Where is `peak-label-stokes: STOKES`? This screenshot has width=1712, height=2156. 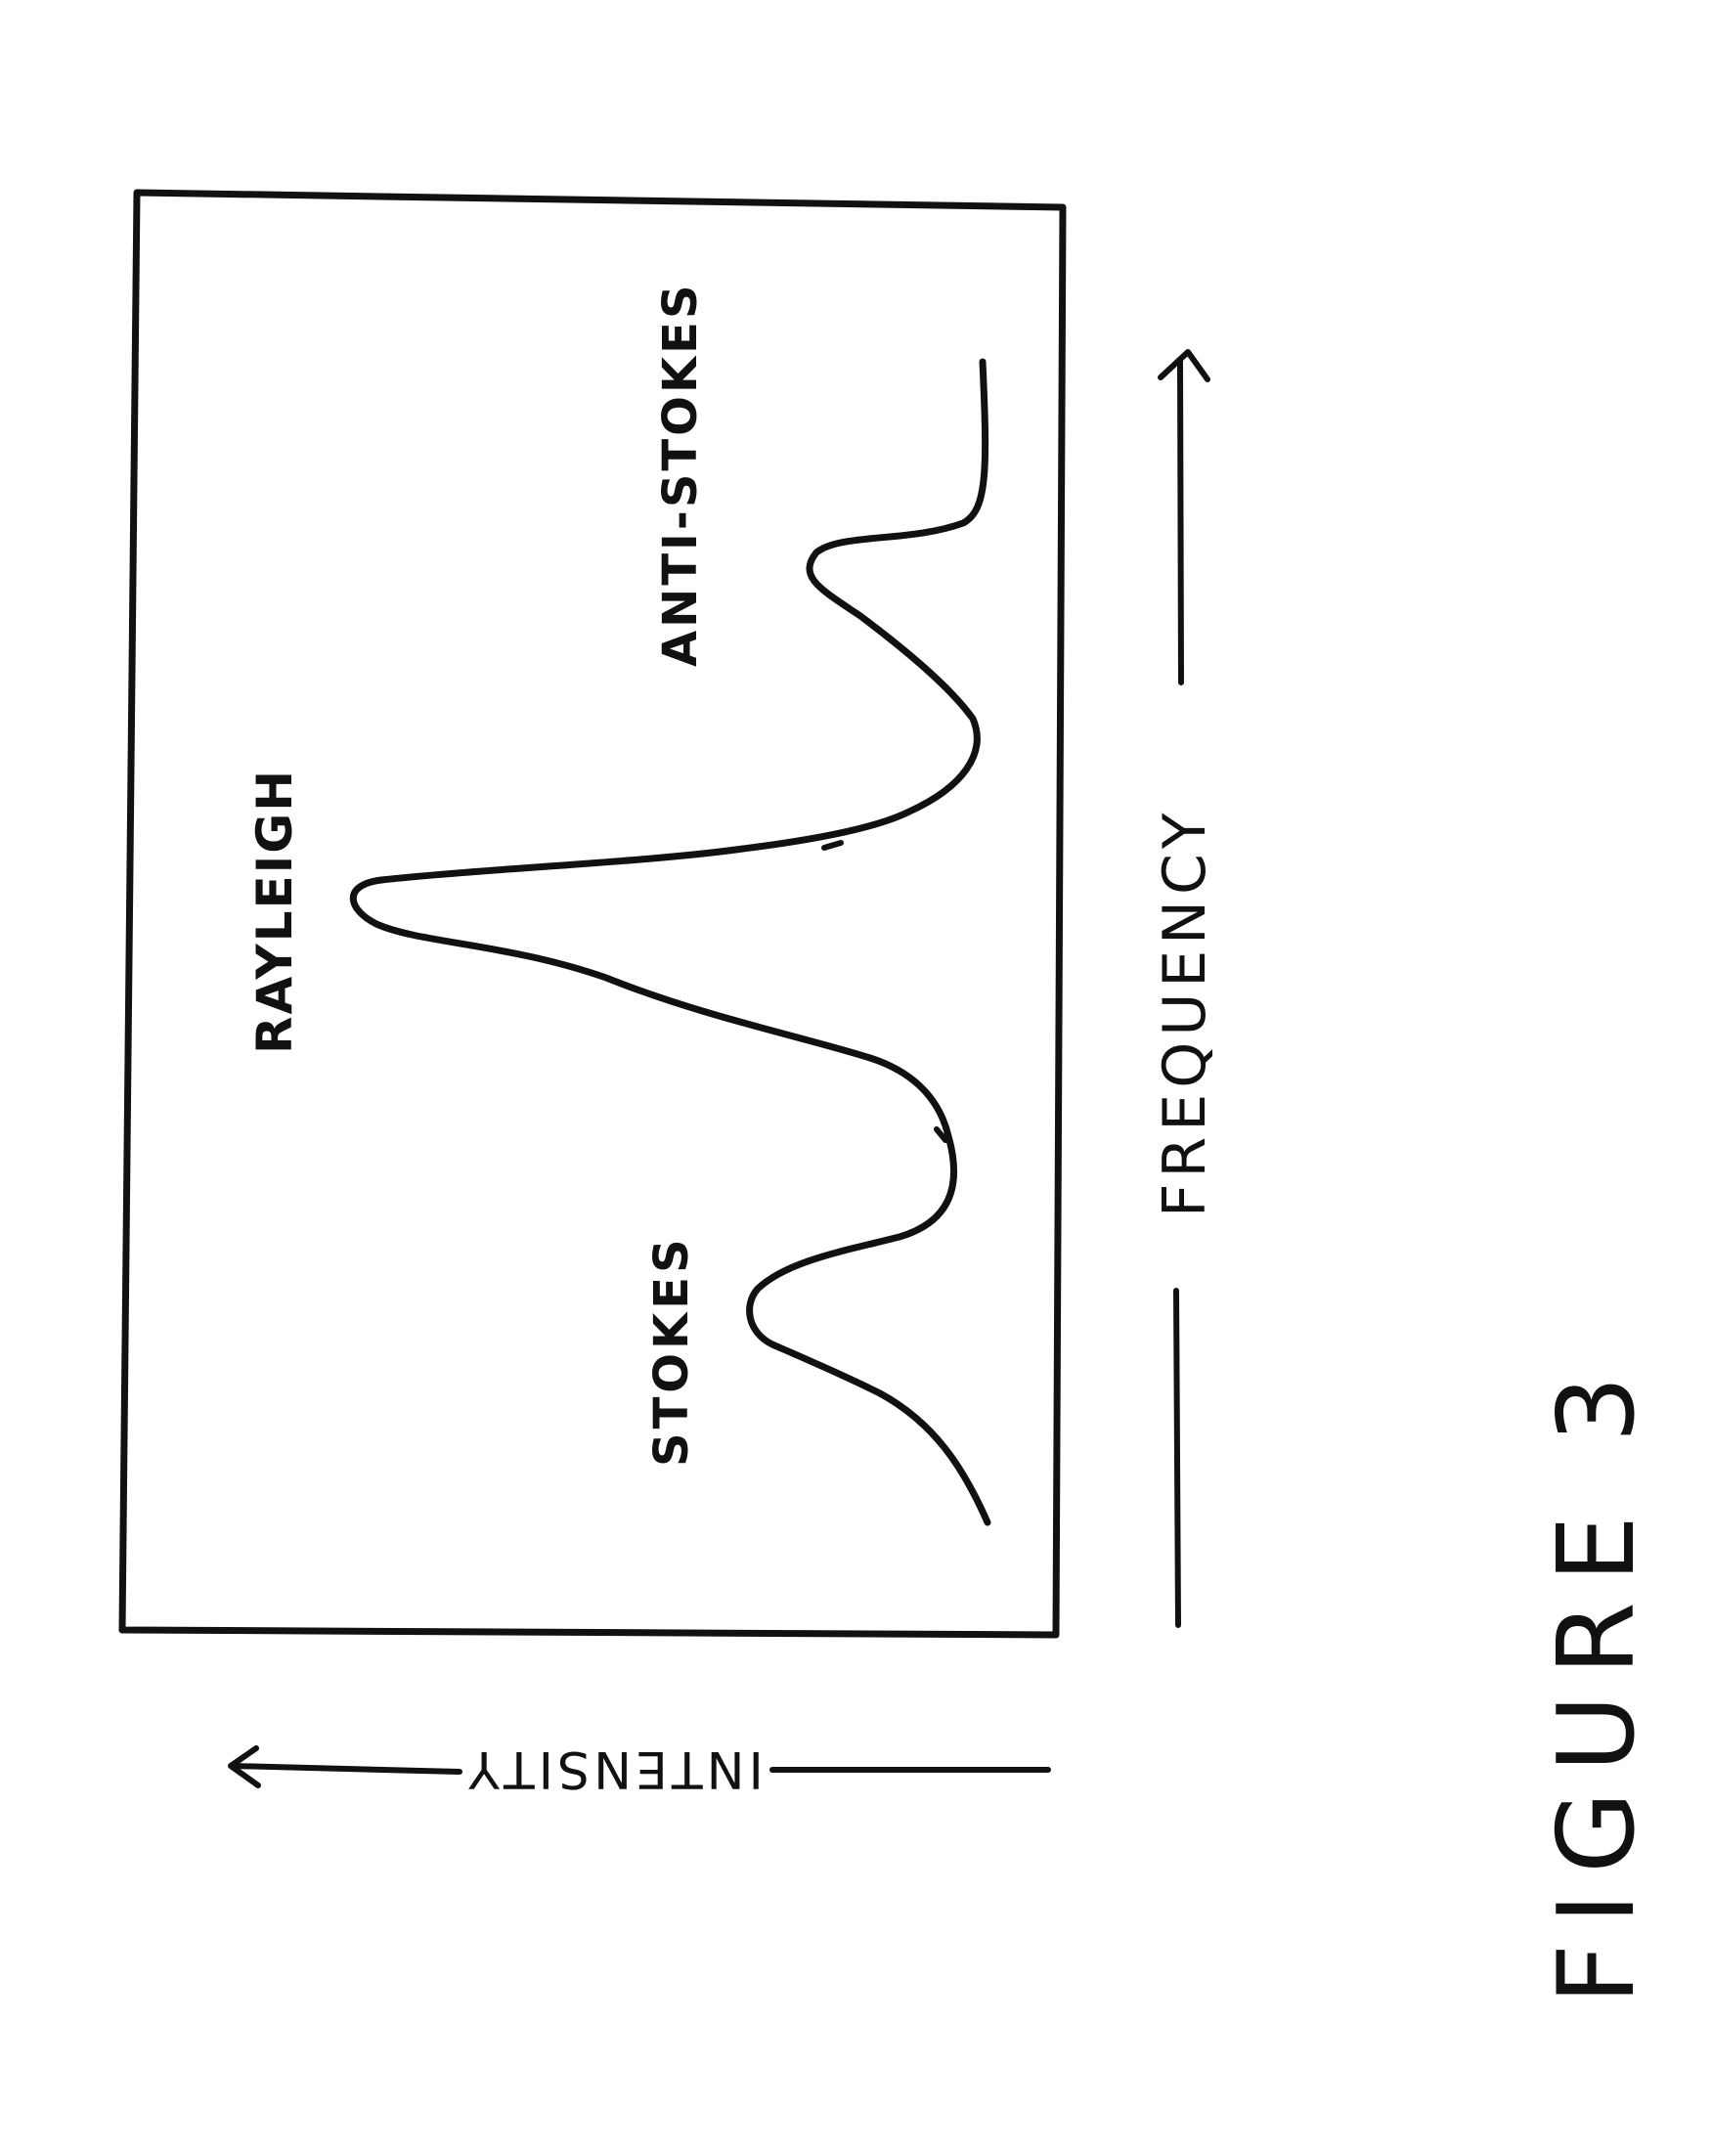 peak-label-stokes: STOKES is located at coordinates (672, 1351).